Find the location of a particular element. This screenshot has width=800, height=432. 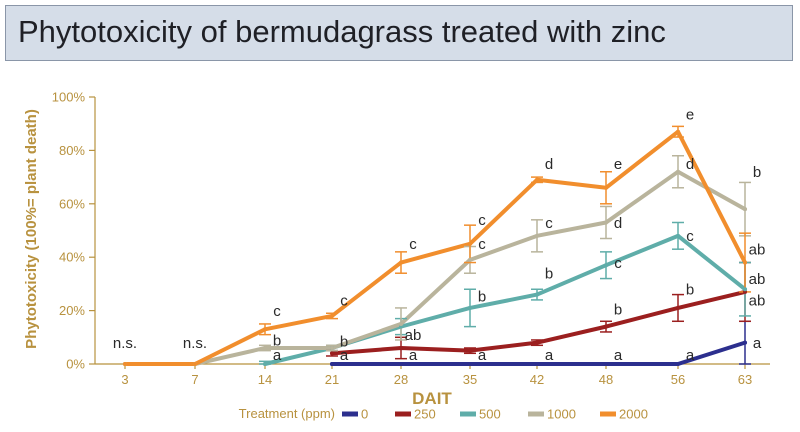

x-tick-label: 35 is located at coordinates (470, 379).